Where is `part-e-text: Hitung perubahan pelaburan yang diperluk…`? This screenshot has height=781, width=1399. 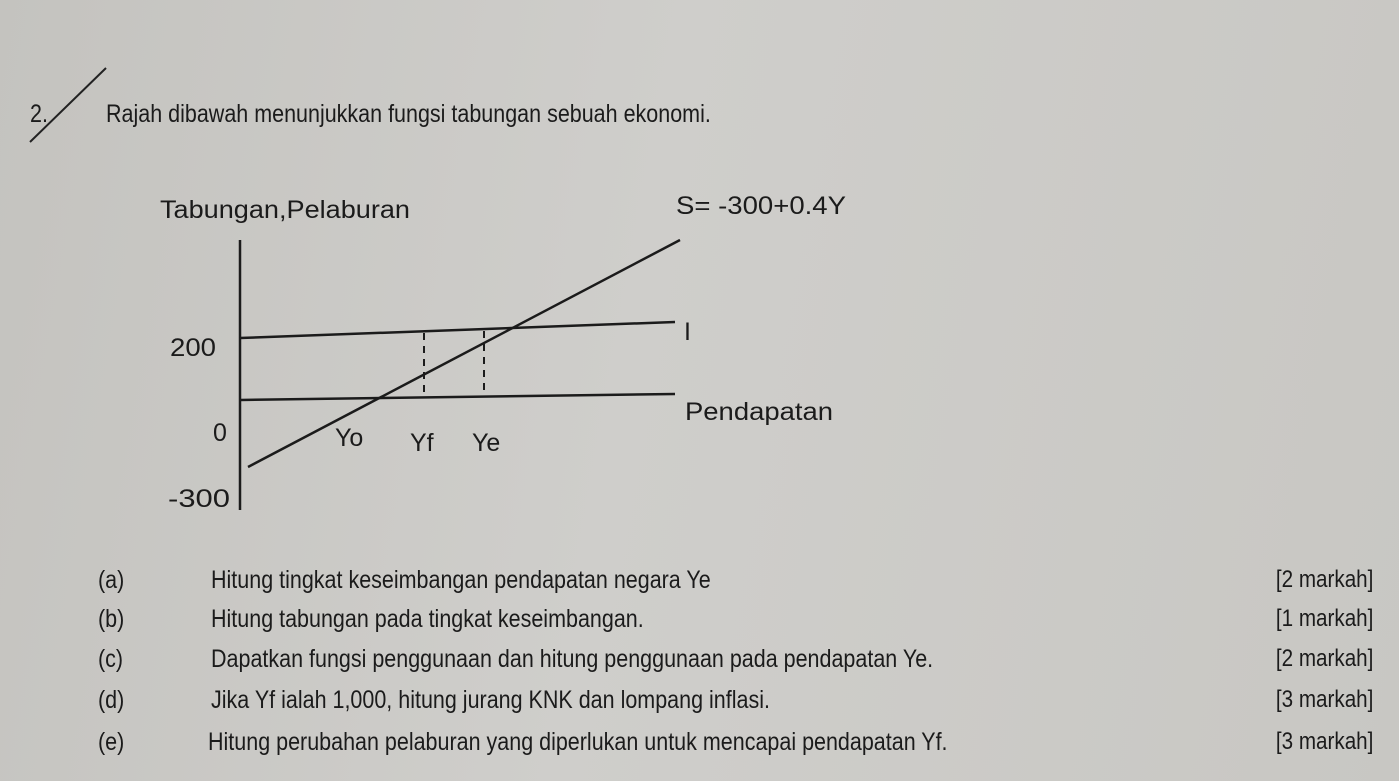 part-e-text: Hitung perubahan pelaburan yang diperluk… is located at coordinates (578, 742).